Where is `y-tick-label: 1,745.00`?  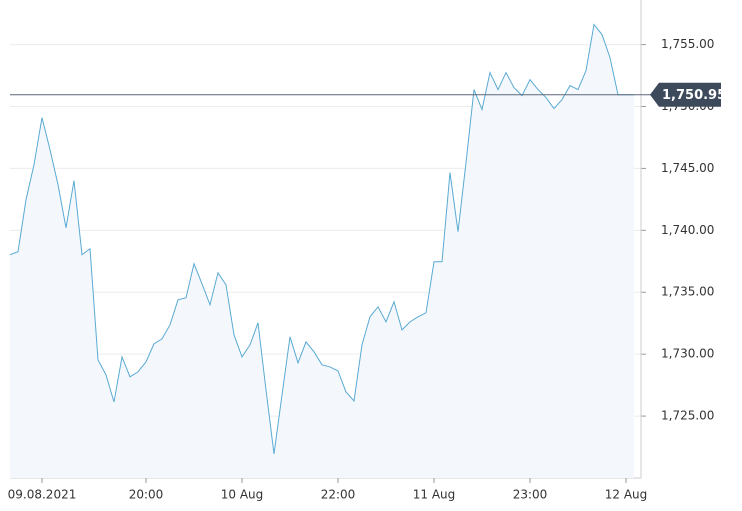
y-tick-label: 1,745.00 is located at coordinates (687, 168).